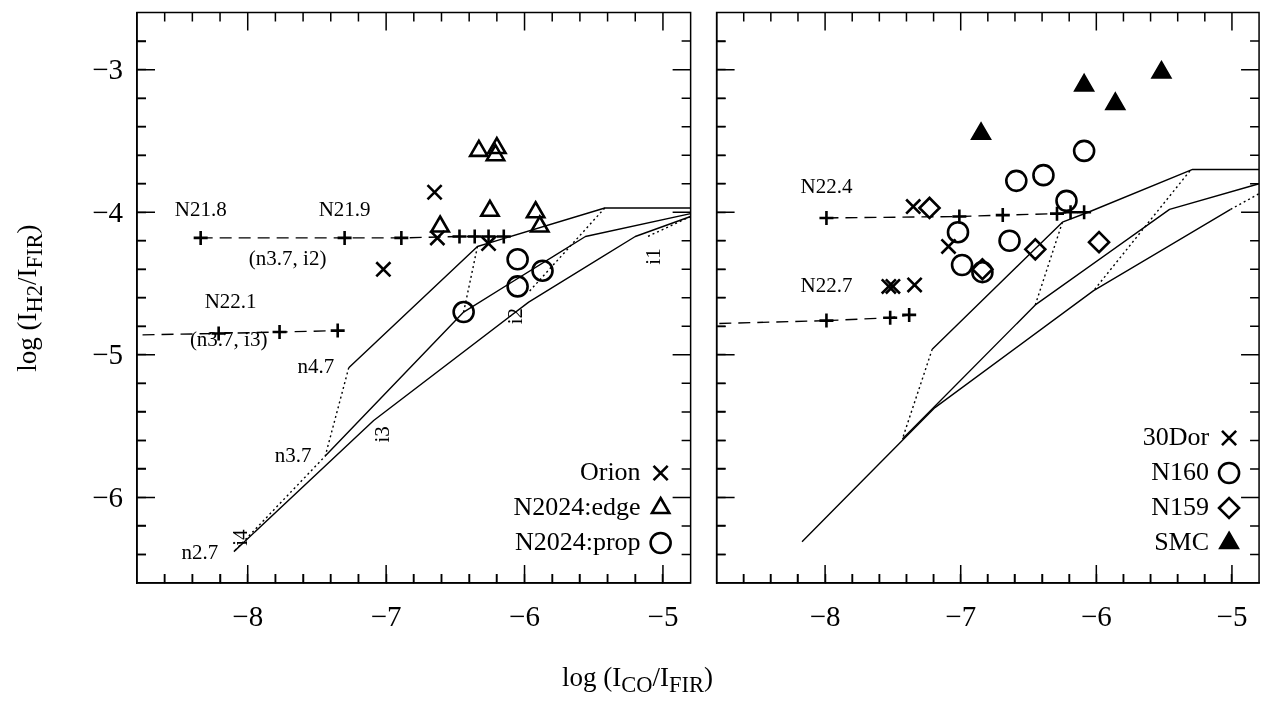  Describe the element at coordinates (653, 256) in the screenshot. I see `annotation: i1` at that location.